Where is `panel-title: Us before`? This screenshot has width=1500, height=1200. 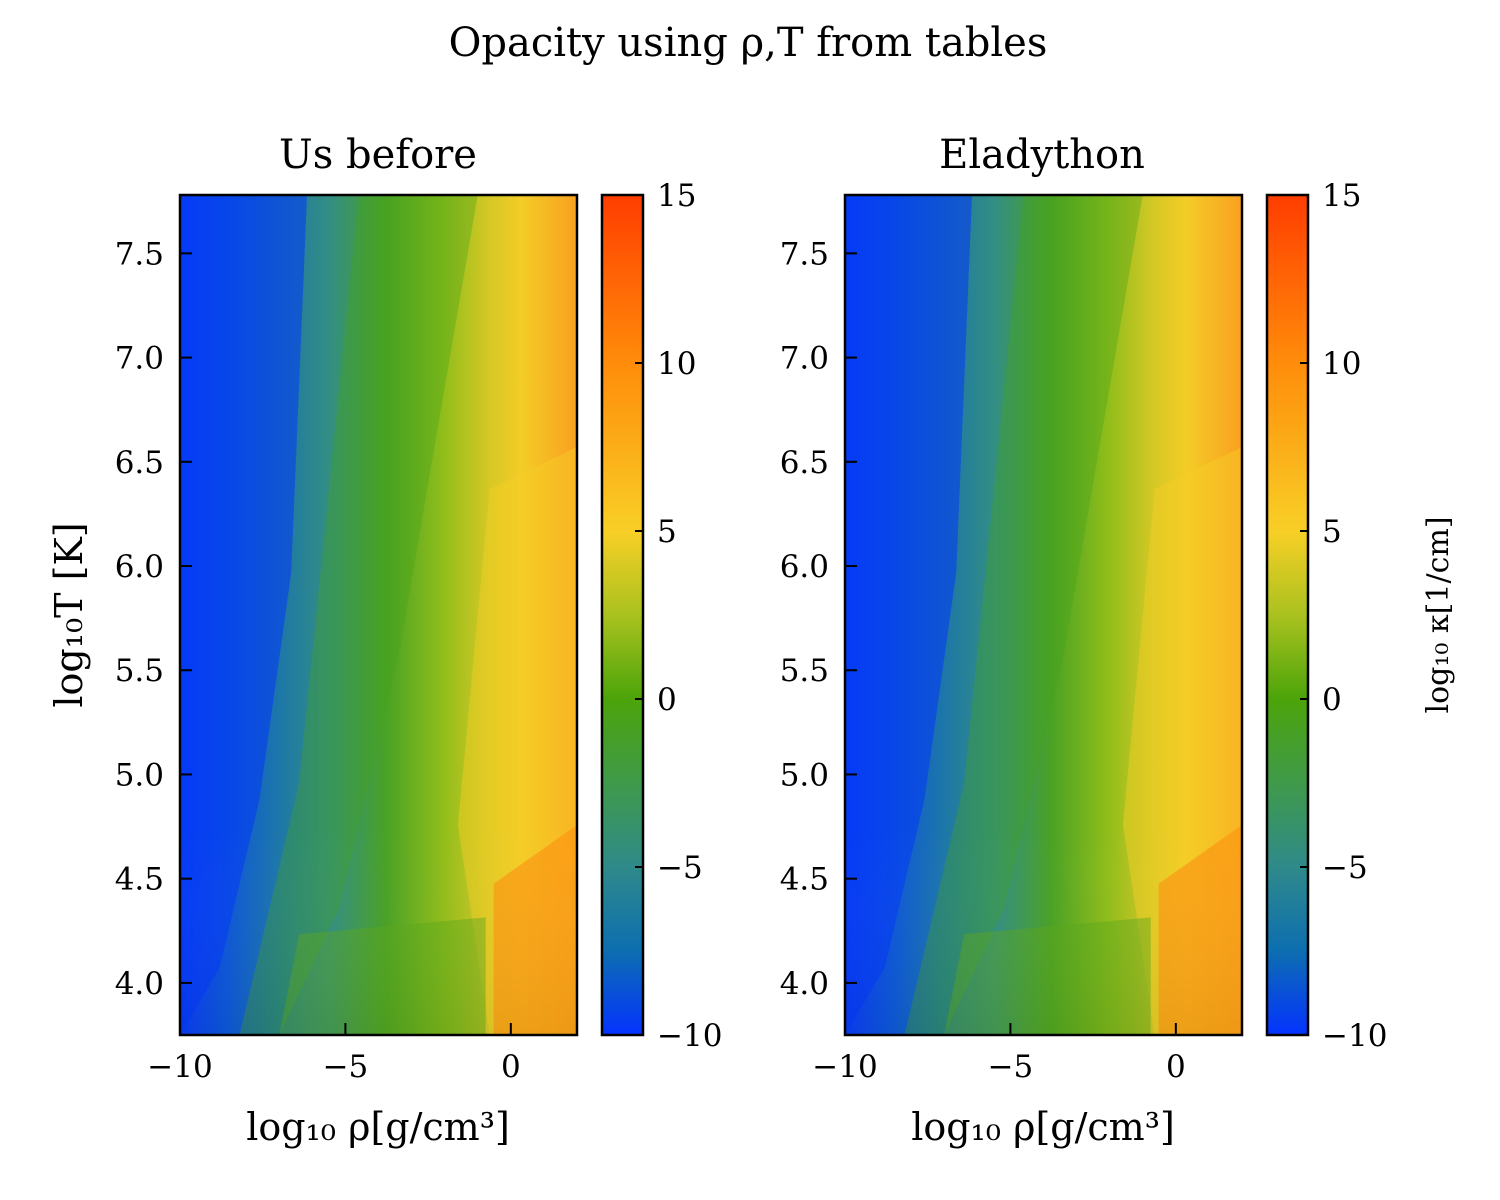 panel-title: Us before is located at coordinates (378, 155).